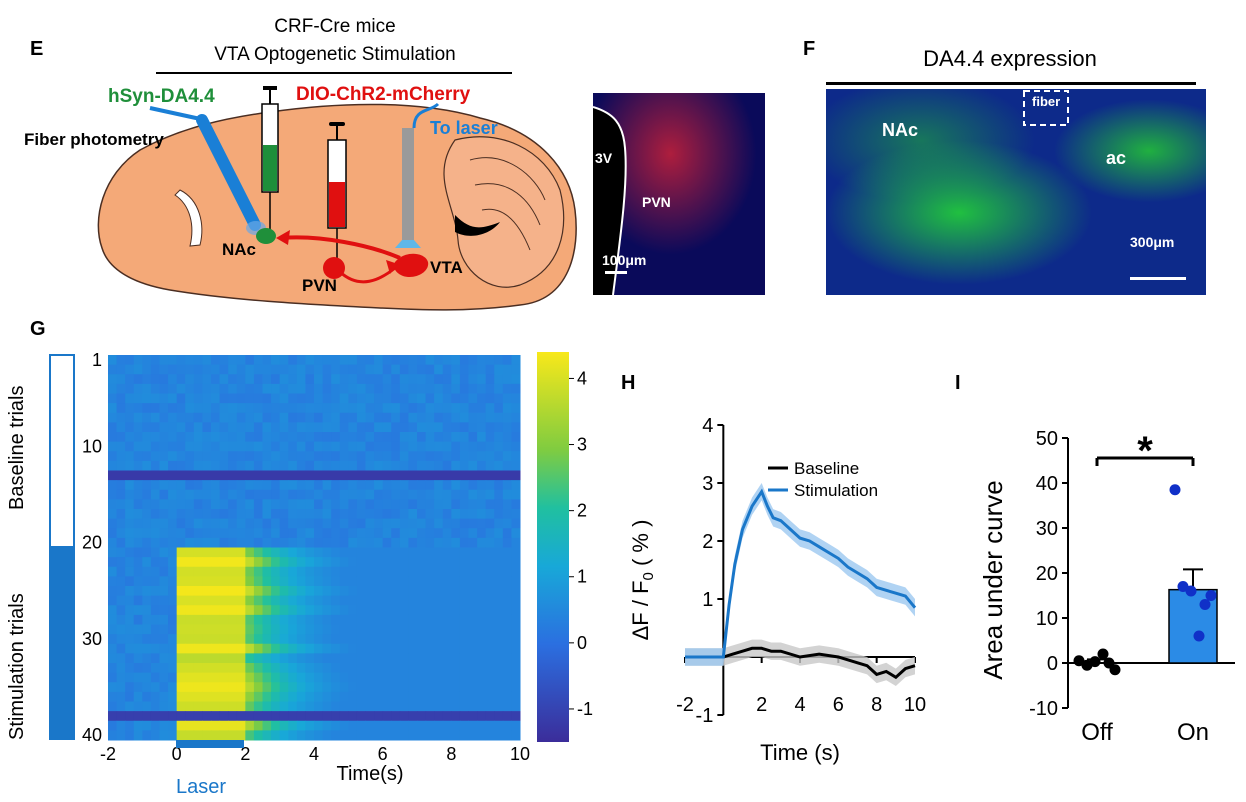 The height and width of the screenshot is (802, 1246). I want to click on f-scale-label: 300μm, so click(1152, 242).